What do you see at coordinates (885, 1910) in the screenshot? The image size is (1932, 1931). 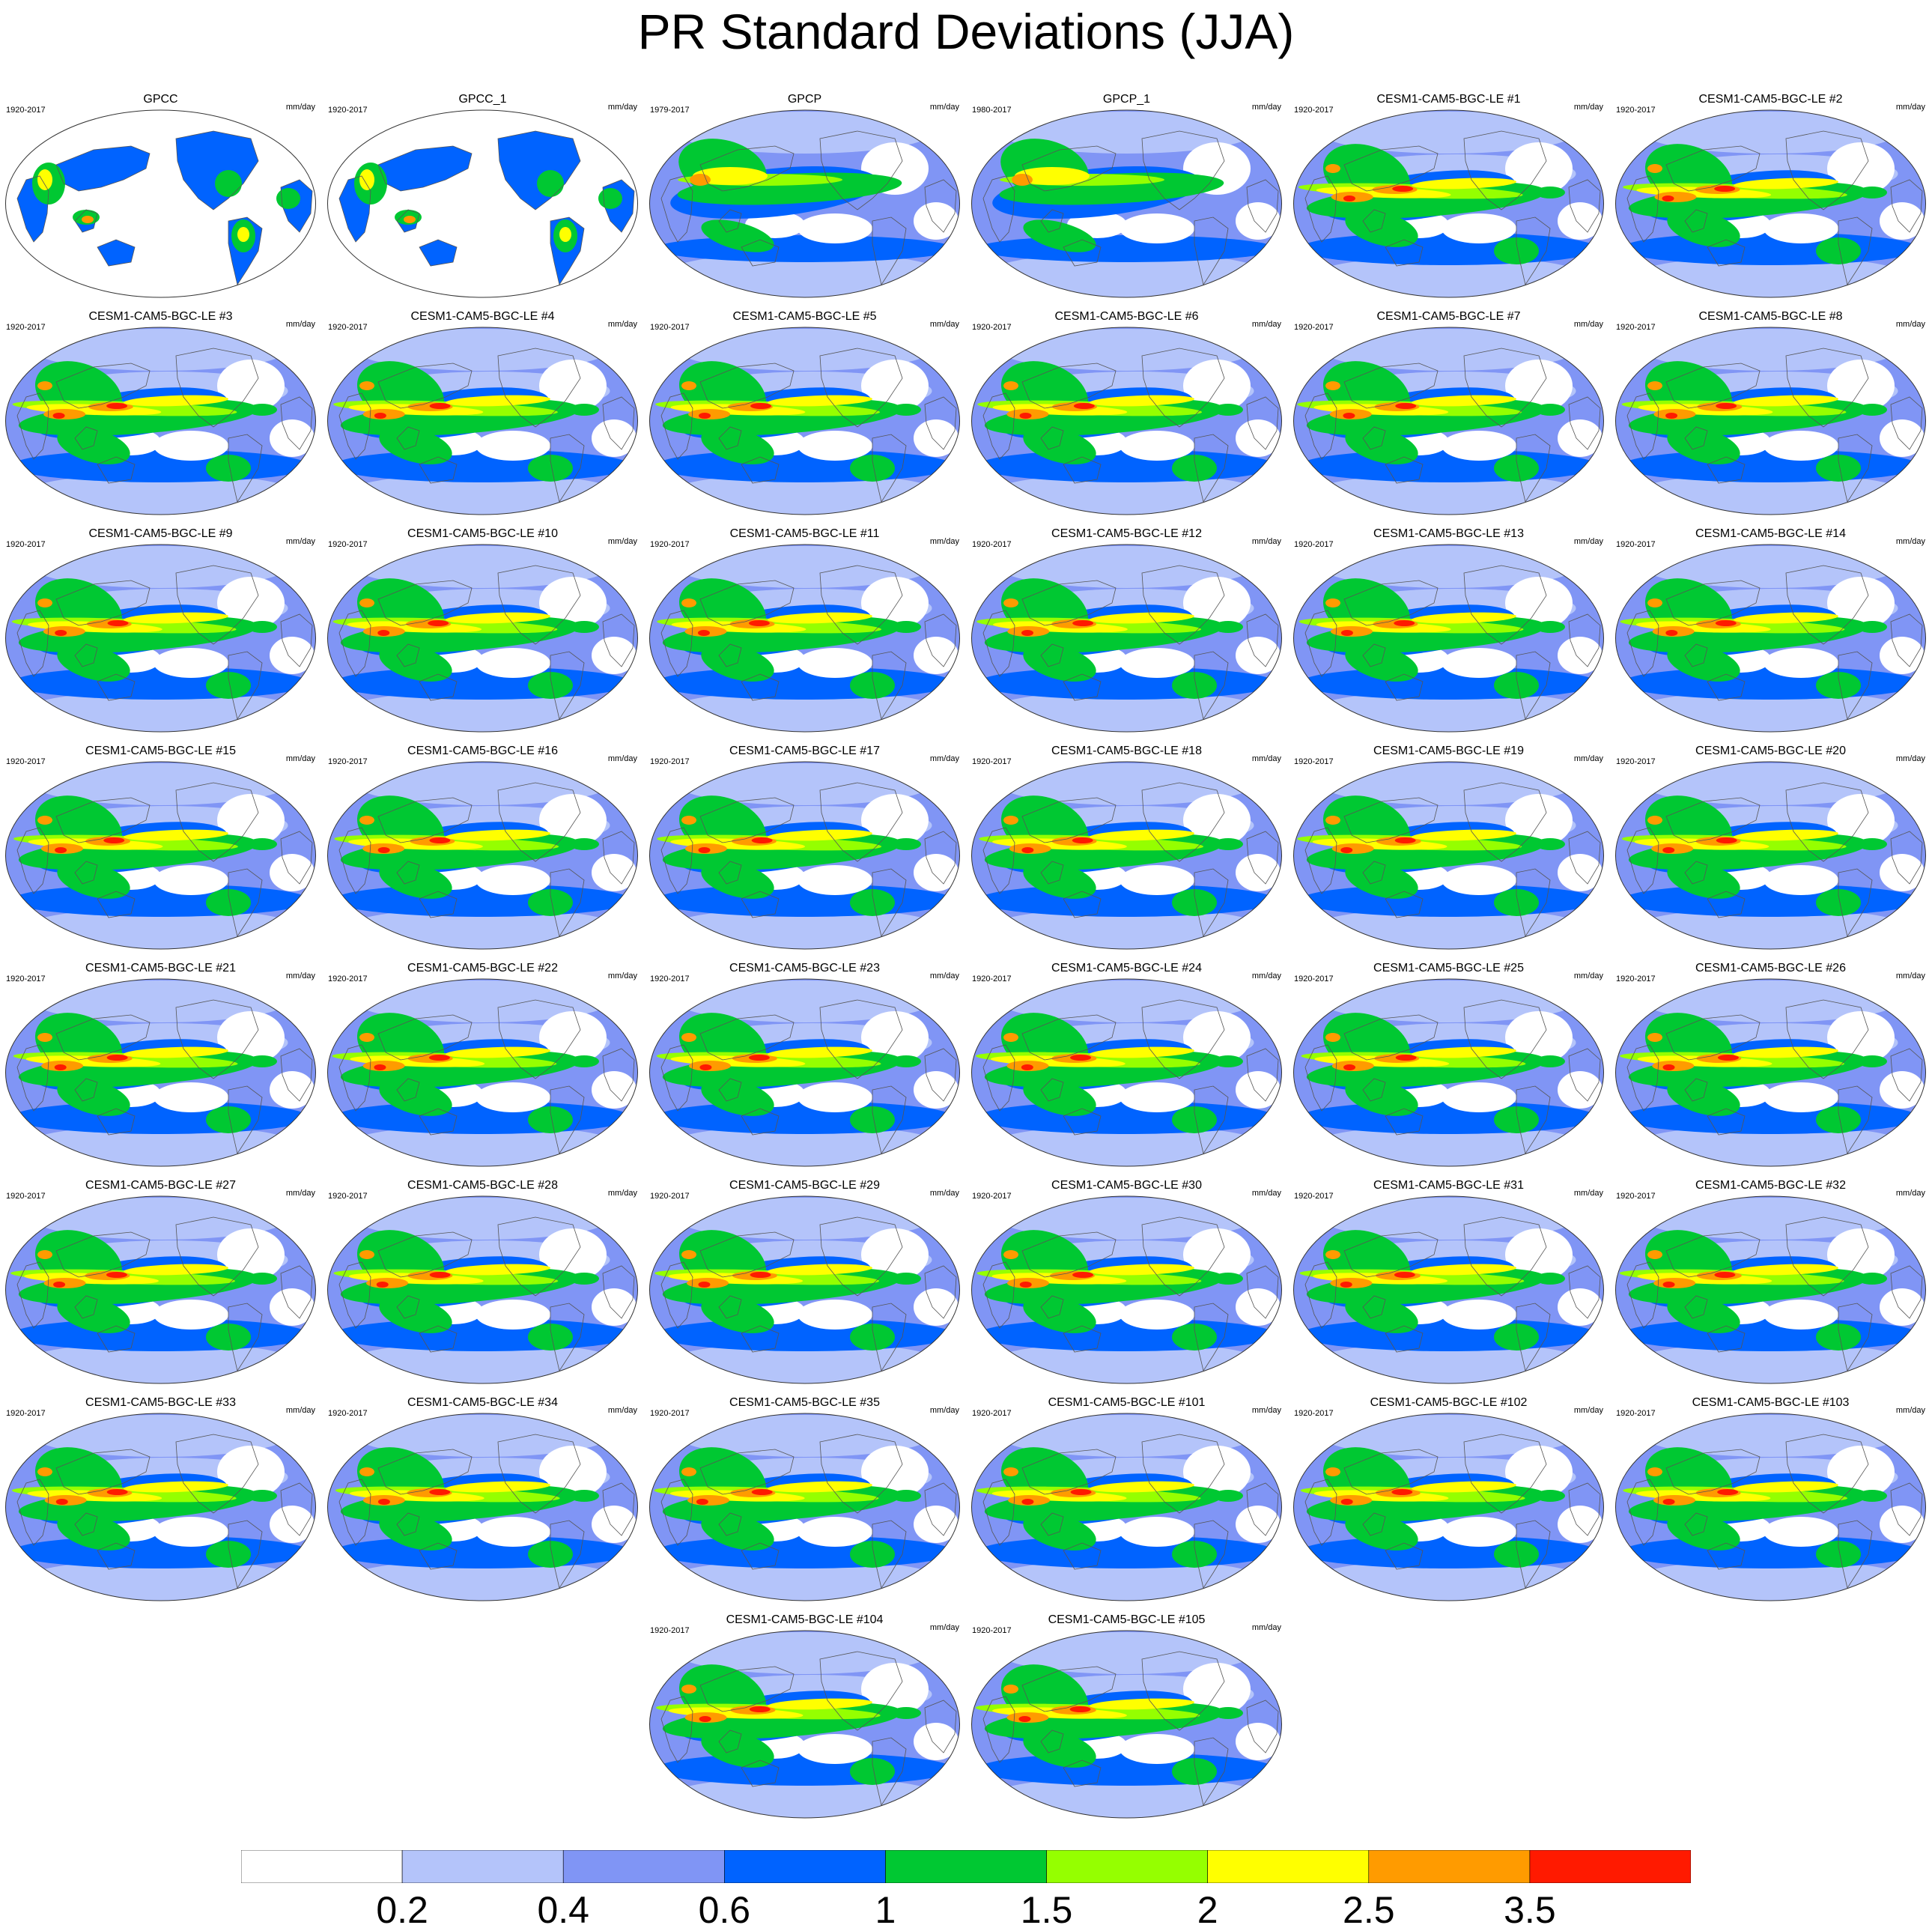 I see `colorbar-label: 1` at bounding box center [885, 1910].